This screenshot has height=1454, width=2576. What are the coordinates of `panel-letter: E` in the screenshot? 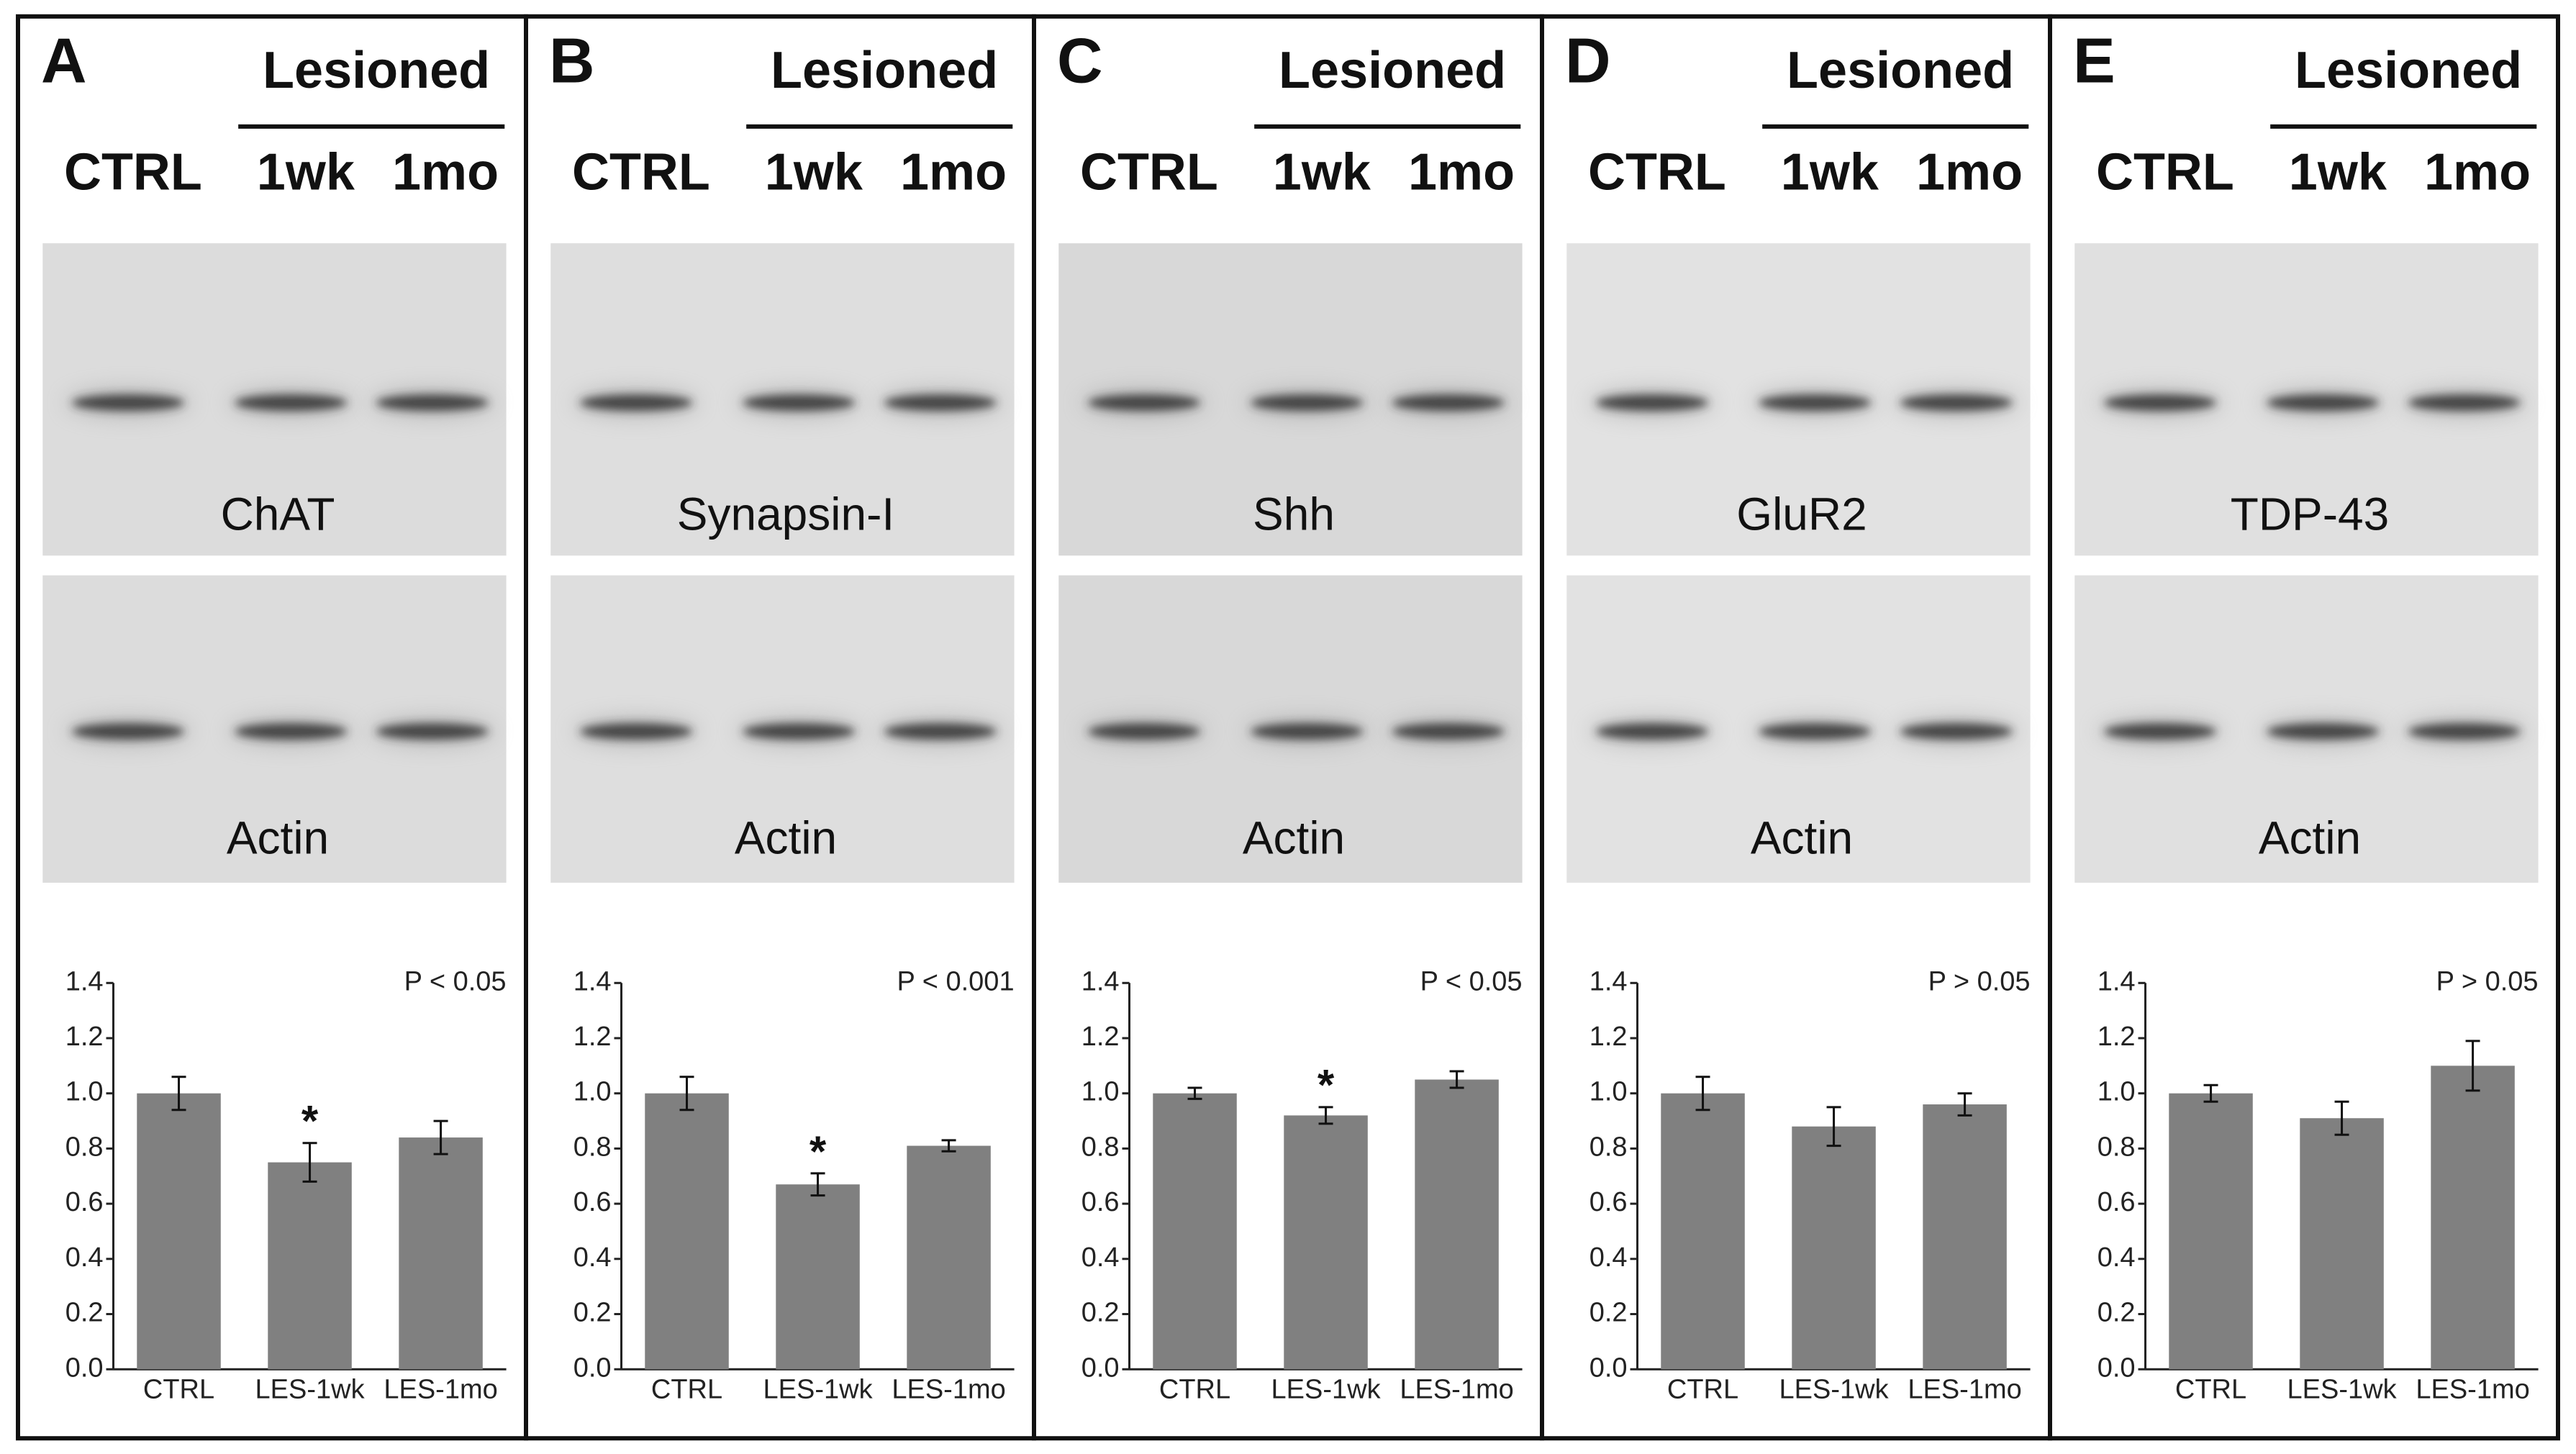 It's located at (2094, 60).